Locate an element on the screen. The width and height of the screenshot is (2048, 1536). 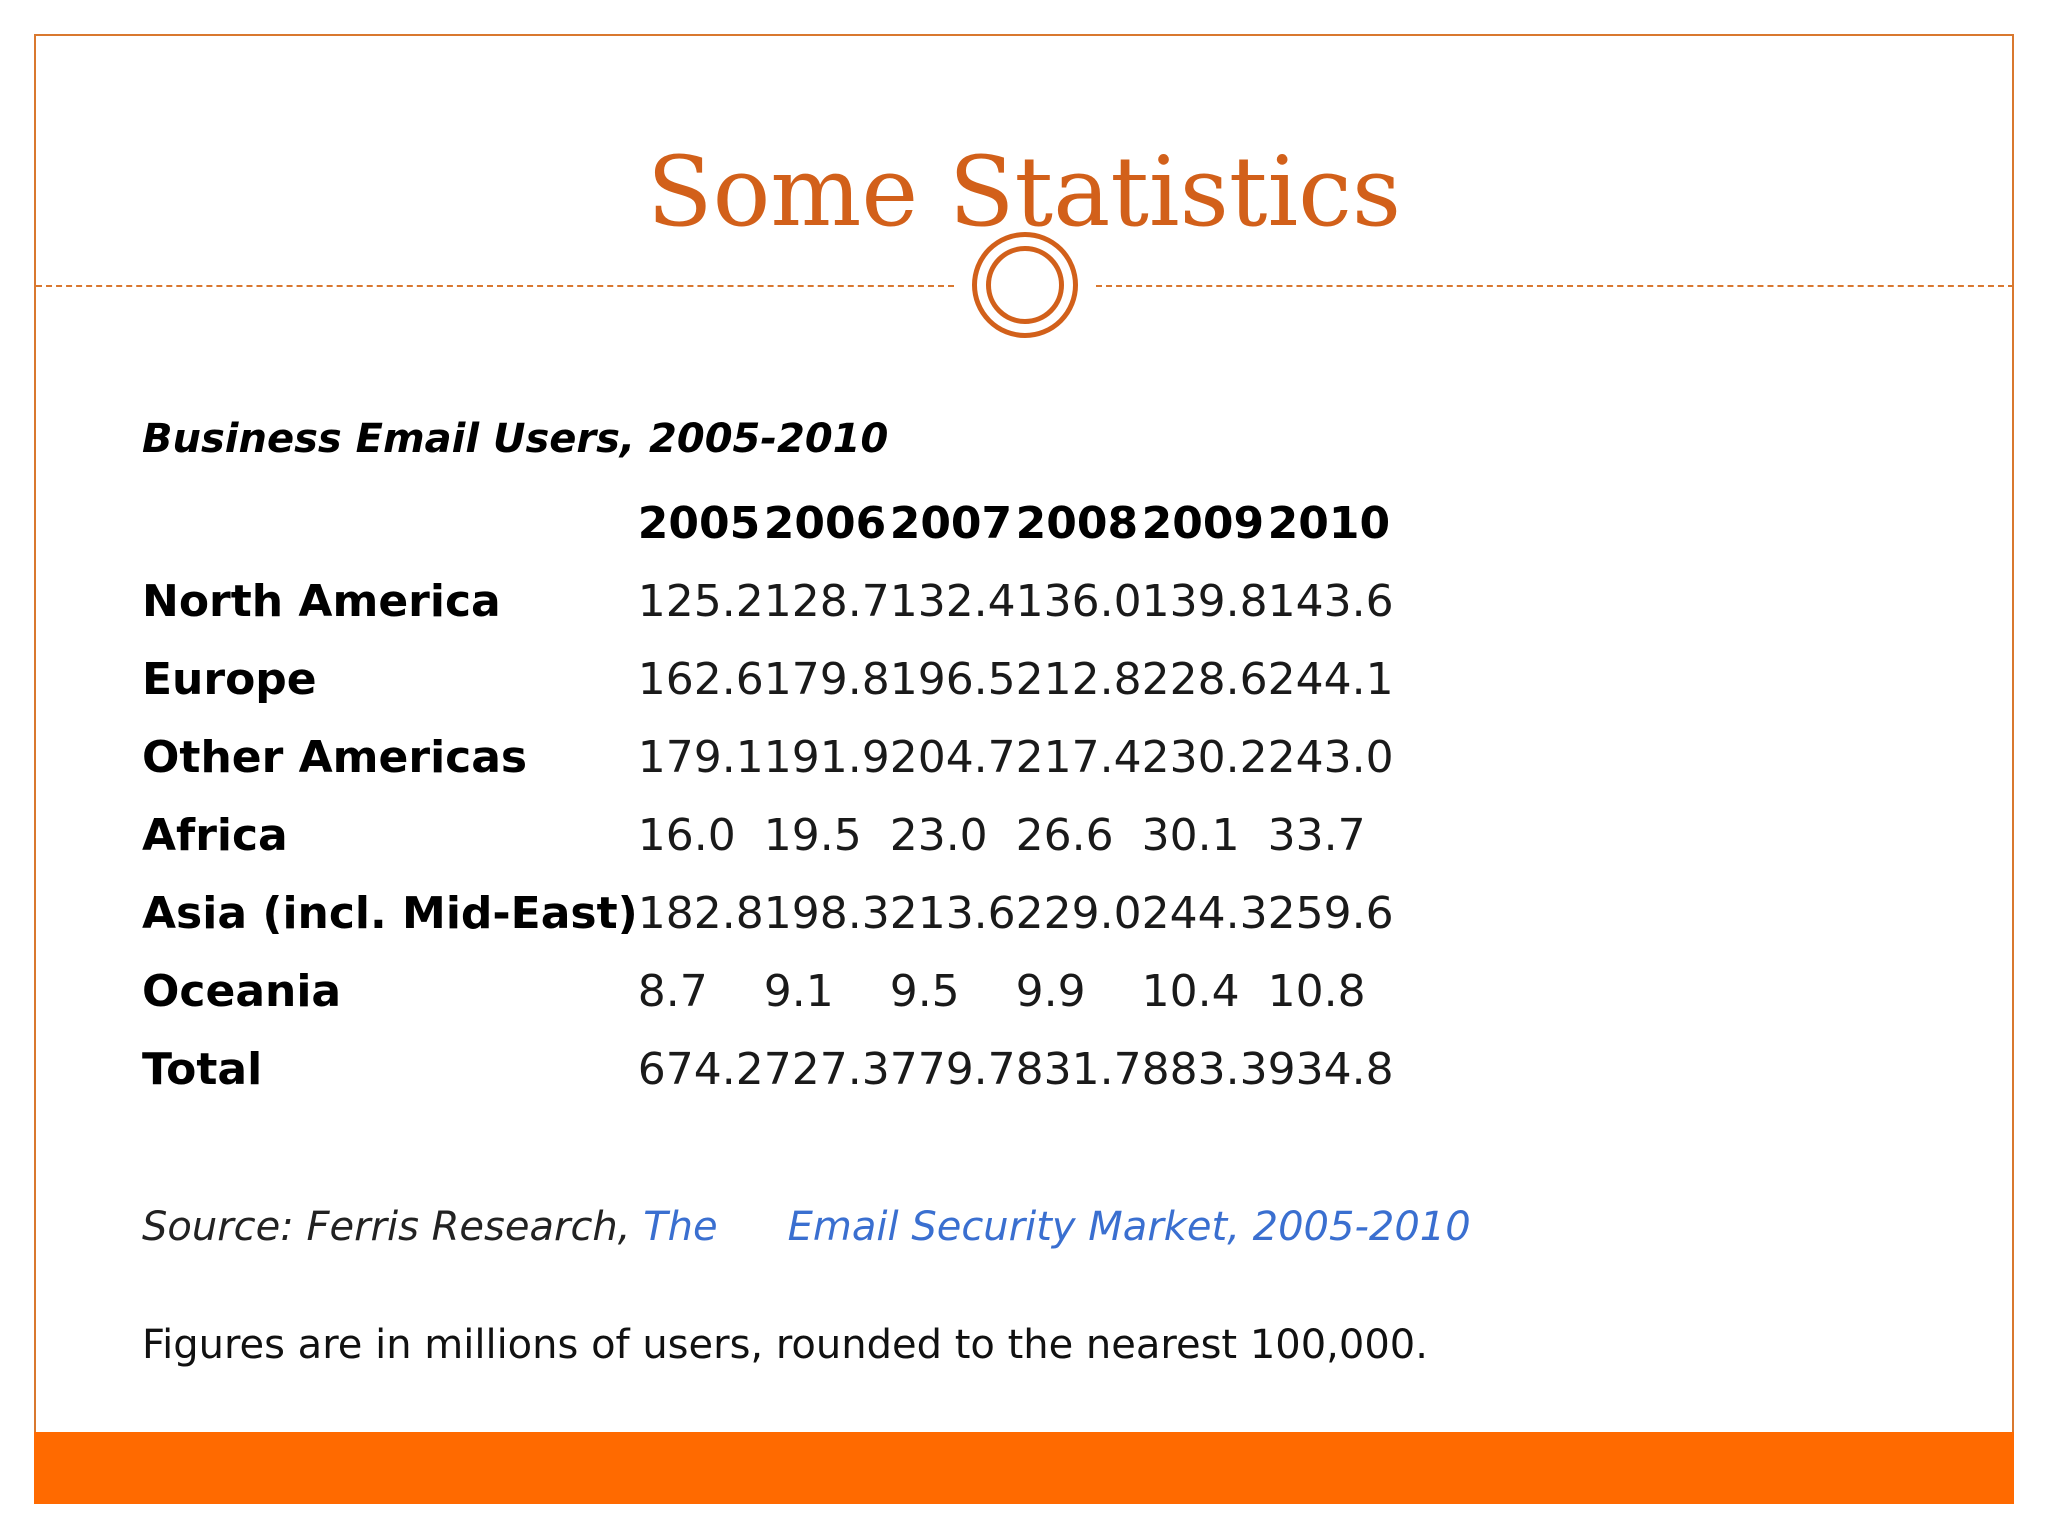
value-cell: 132.4 is located at coordinates (952, 601).